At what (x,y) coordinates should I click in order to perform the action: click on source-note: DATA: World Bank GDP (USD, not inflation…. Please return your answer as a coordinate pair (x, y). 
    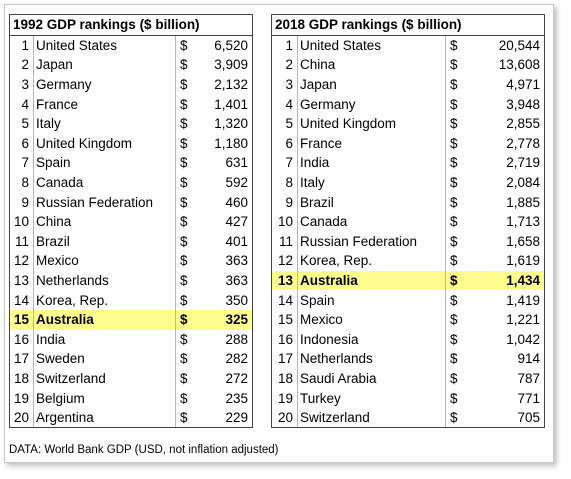
    Looking at the image, I should click on (144, 450).